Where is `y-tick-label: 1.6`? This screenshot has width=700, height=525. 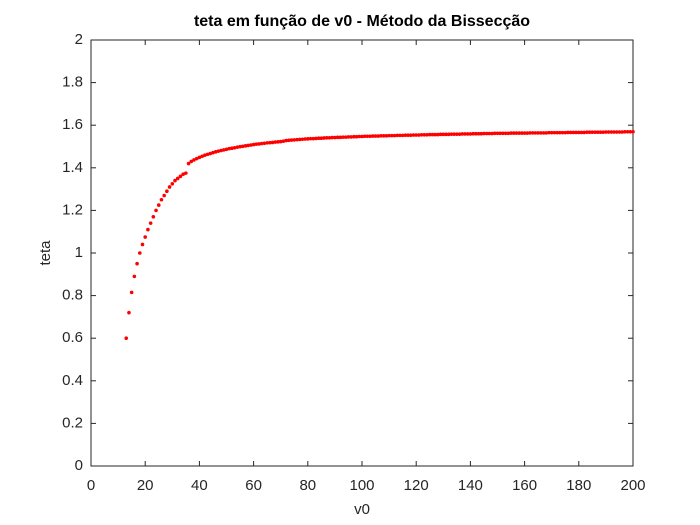 y-tick-label: 1.6 is located at coordinates (72, 124).